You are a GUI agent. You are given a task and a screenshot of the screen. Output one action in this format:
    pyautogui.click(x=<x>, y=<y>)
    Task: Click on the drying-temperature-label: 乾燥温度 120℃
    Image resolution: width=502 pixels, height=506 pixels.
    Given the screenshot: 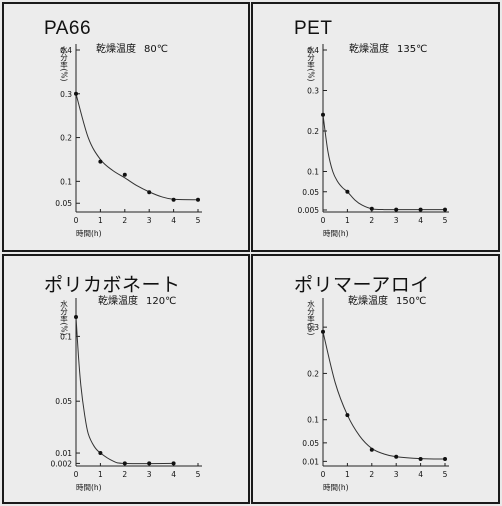 What is the action you would take?
    pyautogui.click(x=141, y=299)
    